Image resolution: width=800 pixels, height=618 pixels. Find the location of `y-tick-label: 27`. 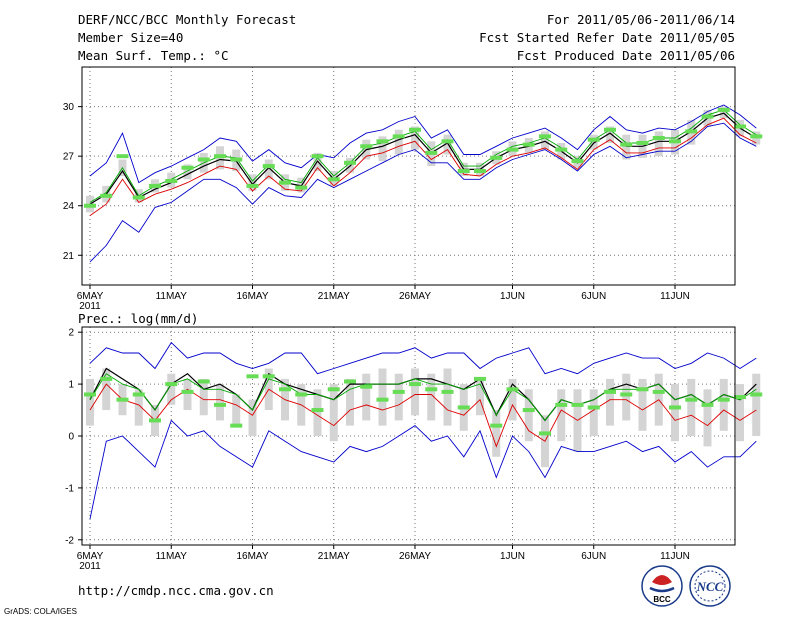

y-tick-label: 27 is located at coordinates (69, 157).